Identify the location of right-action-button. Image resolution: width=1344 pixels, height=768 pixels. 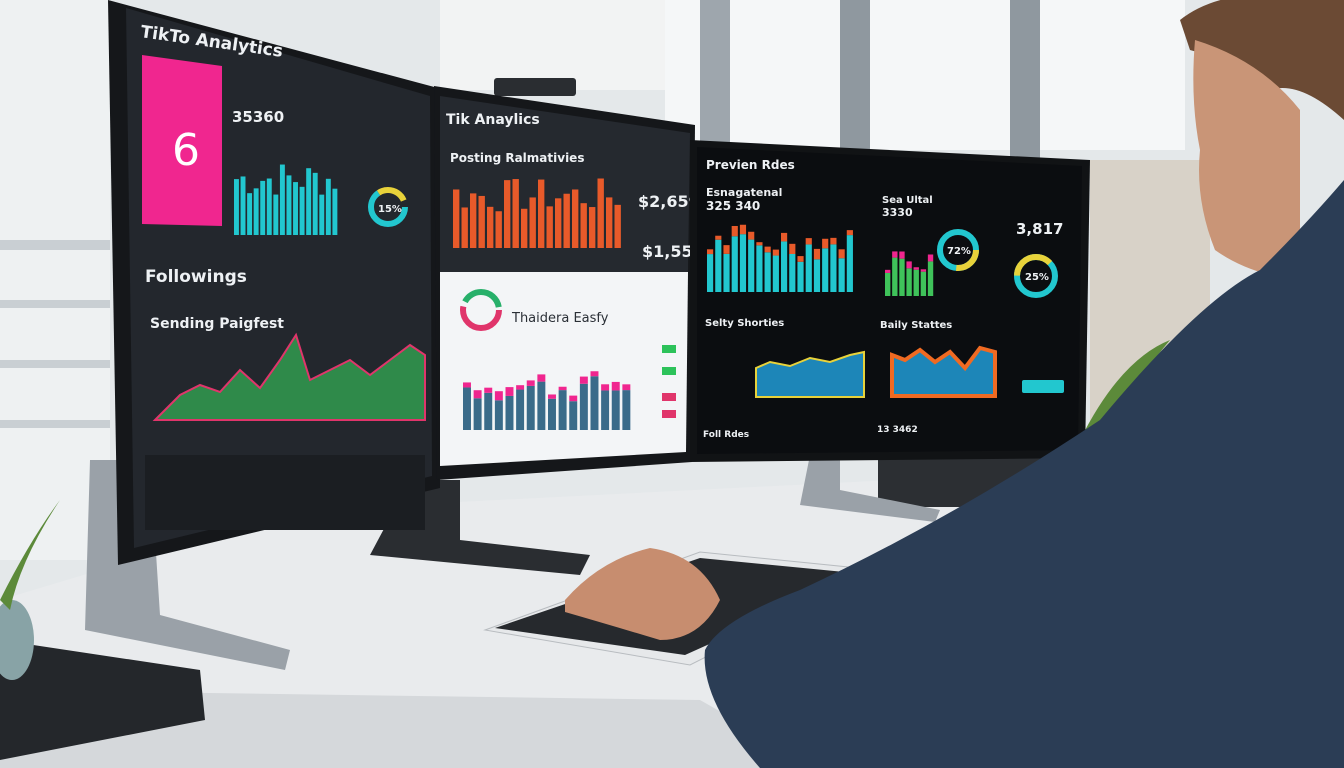
(1043, 386).